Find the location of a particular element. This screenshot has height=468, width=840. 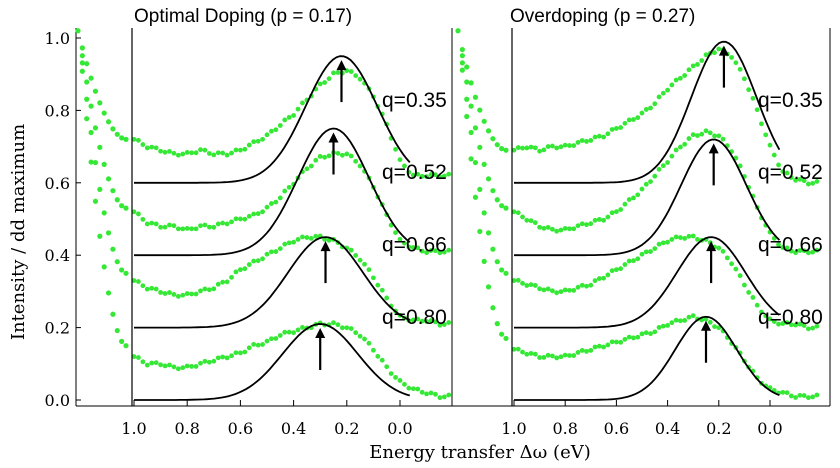

y-tick-label: 0.0 is located at coordinates (57, 400).